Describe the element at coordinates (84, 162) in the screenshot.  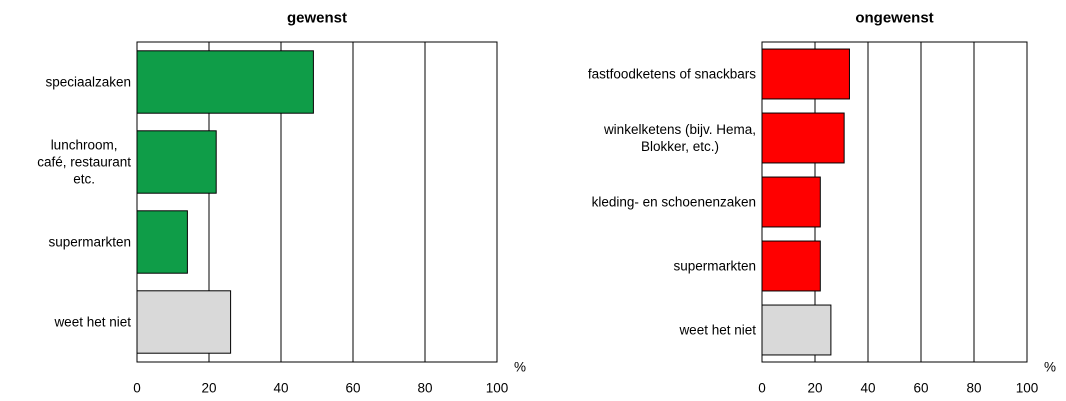
I see `y-tick-label: lunchroom, café, restaurant etc.` at that location.